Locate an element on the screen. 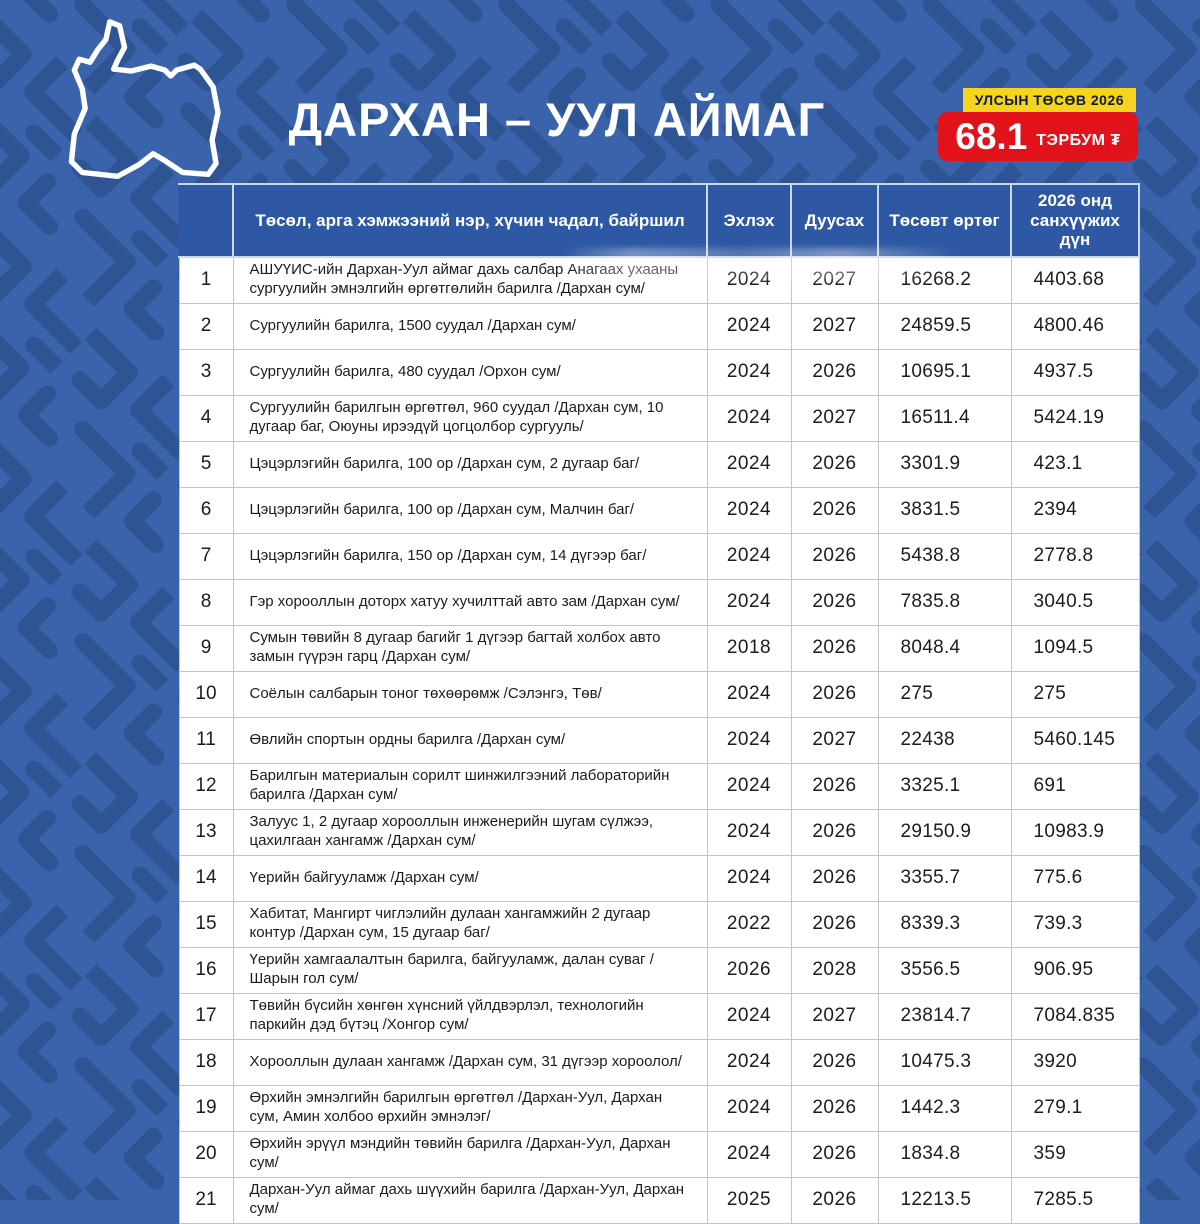  project-number: 19 is located at coordinates (206, 1108).